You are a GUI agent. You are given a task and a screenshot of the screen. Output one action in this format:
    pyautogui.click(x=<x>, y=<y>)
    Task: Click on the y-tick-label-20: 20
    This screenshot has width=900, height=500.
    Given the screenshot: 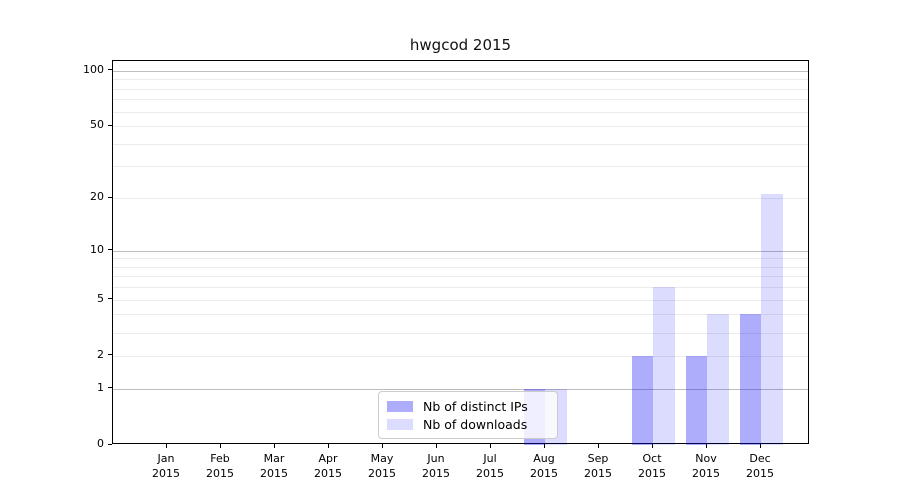 What is the action you would take?
    pyautogui.click(x=97, y=196)
    